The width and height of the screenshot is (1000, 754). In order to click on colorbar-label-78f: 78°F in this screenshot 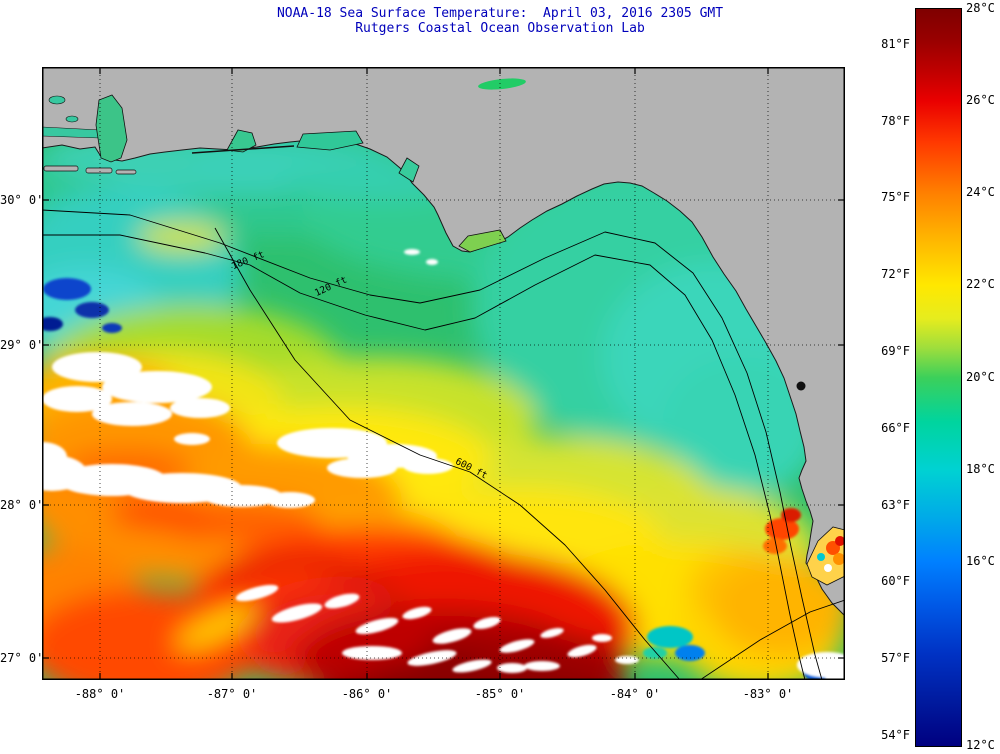, I will do `click(895, 121)`.